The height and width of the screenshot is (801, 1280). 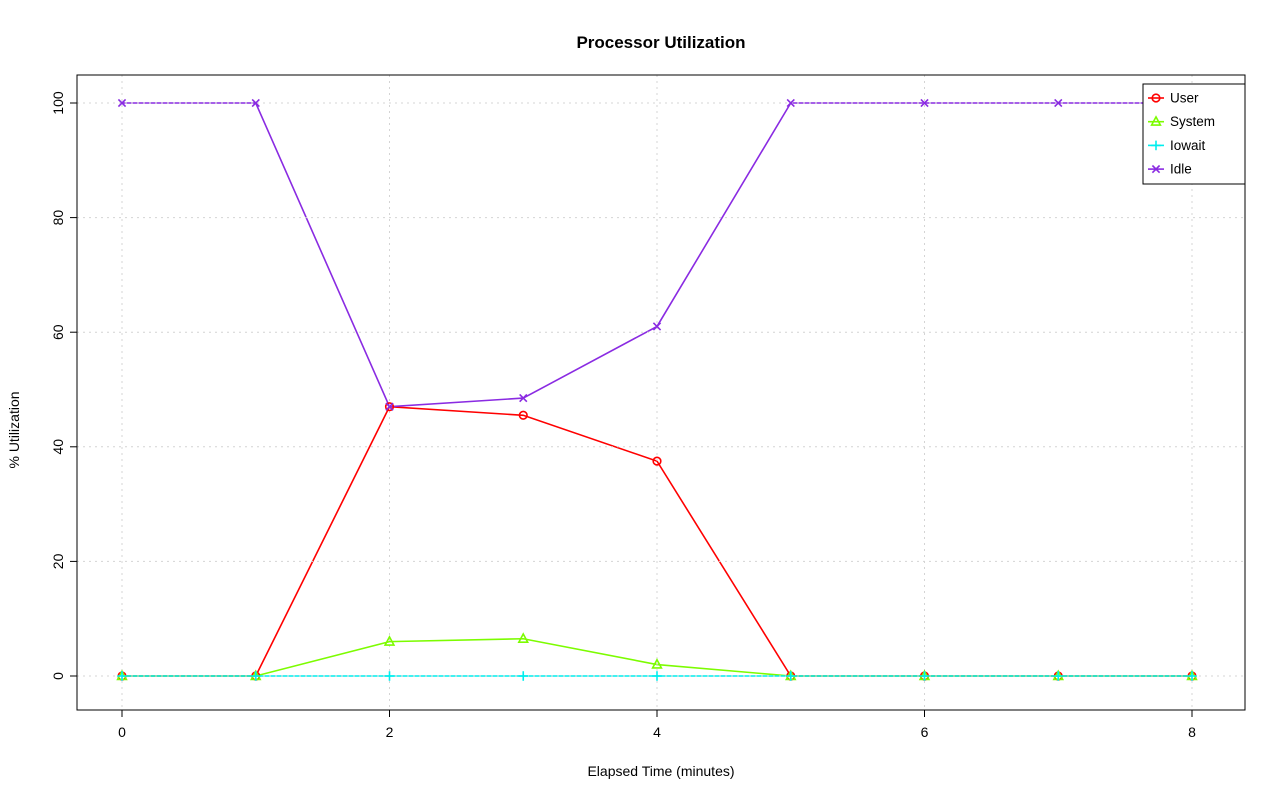 I want to click on y-tick-label: 40, so click(x=58, y=447).